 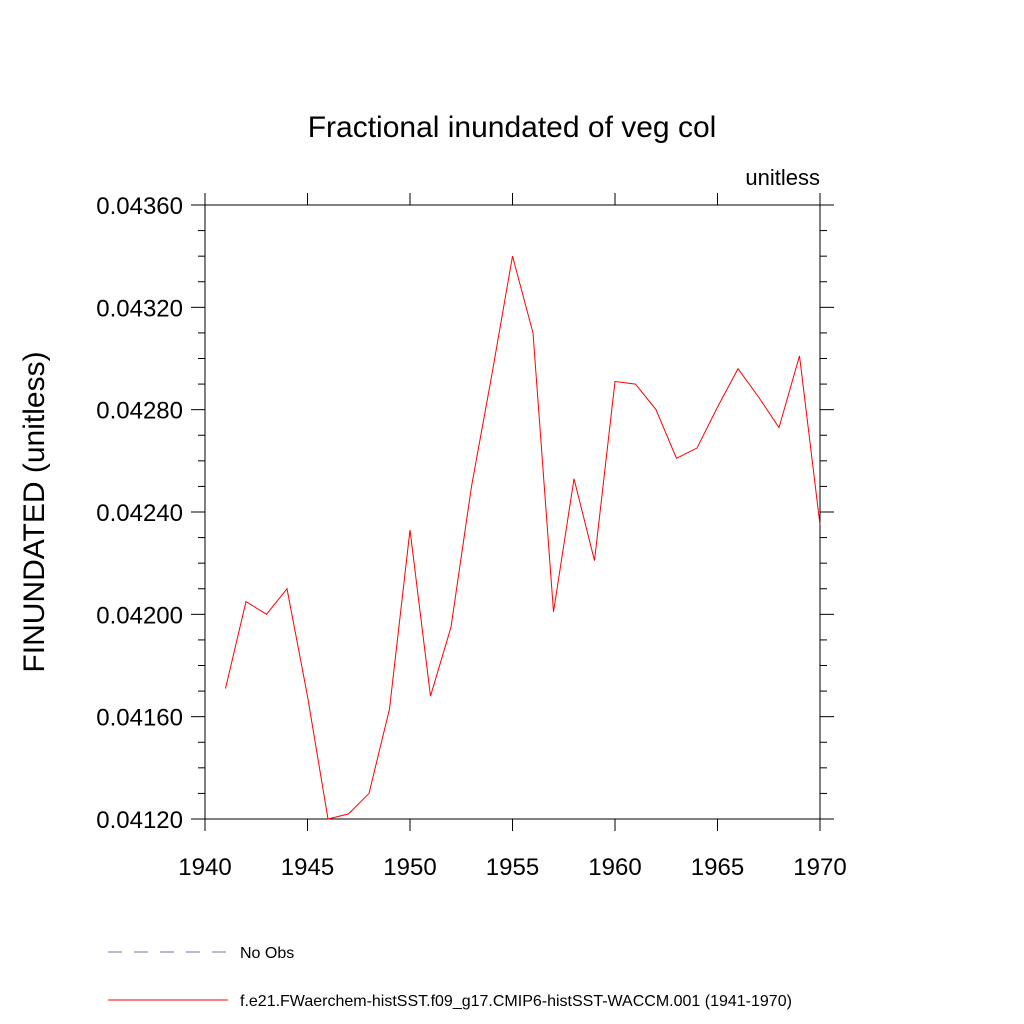 I want to click on y-tick-label: 0.04120, so click(x=139, y=820).